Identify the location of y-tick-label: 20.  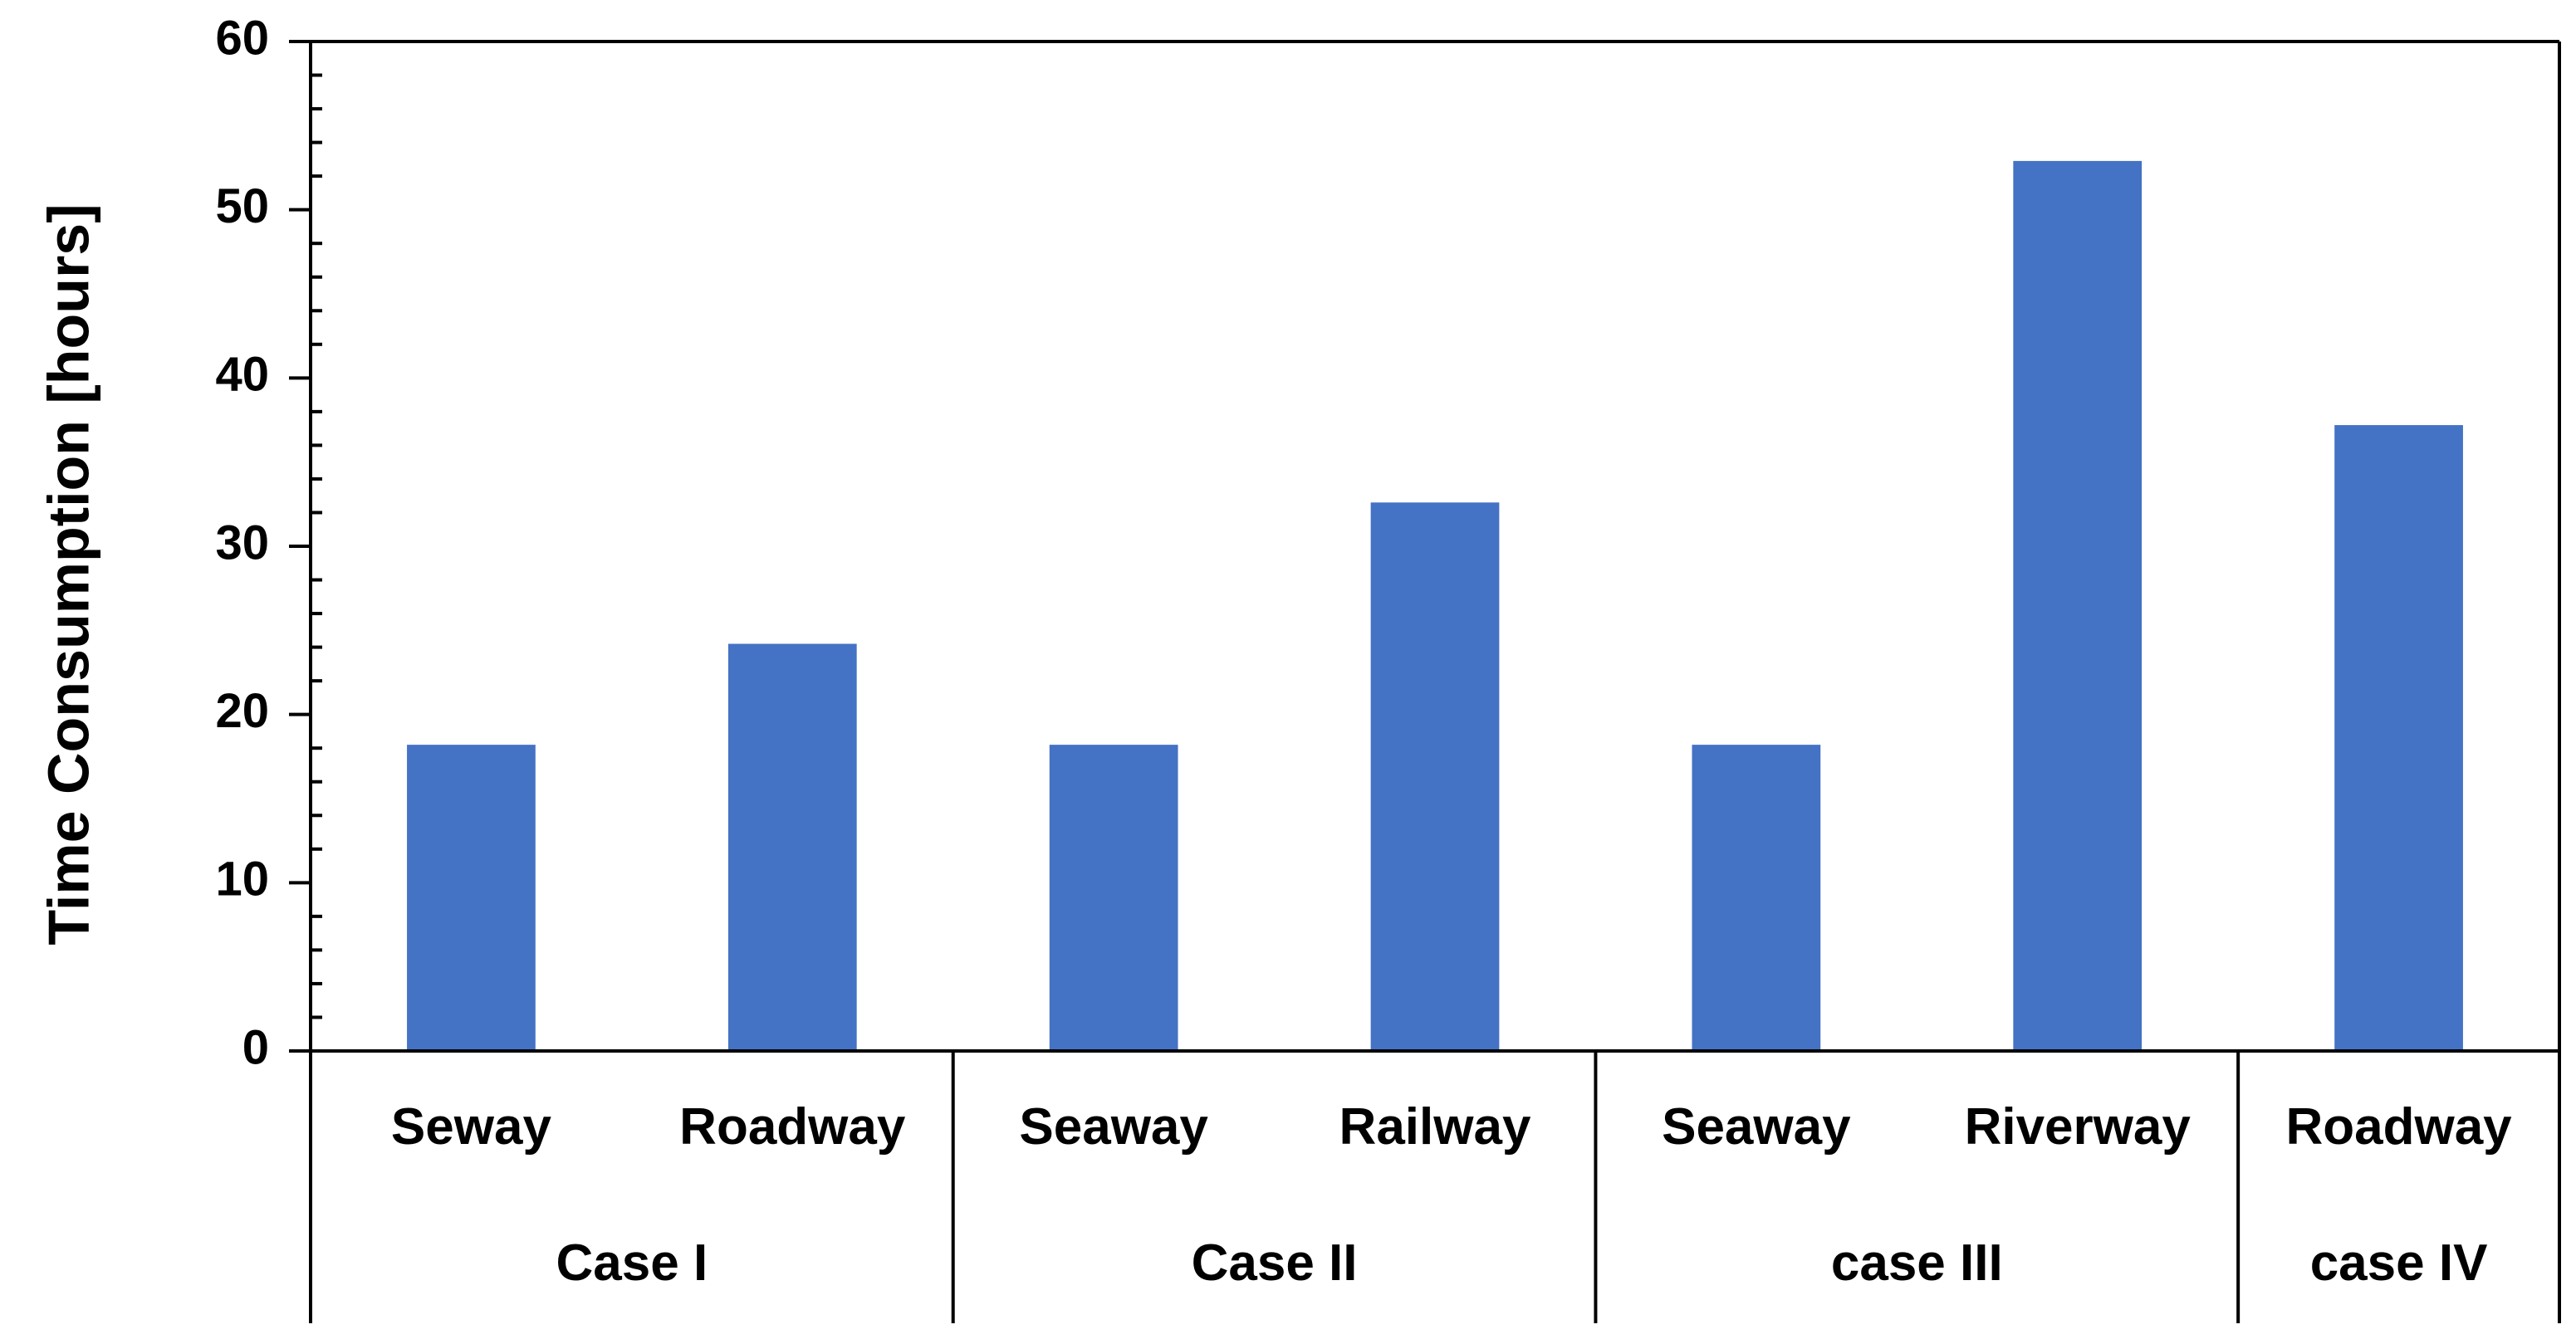
(242, 711).